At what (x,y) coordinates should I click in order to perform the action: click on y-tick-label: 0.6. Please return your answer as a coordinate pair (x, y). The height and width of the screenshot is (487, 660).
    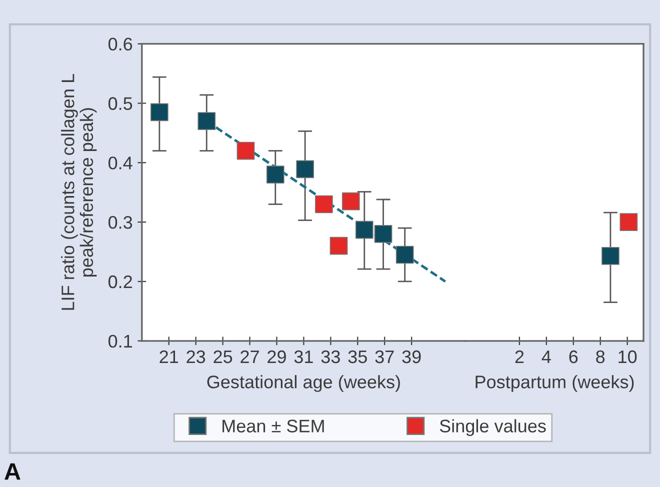
    Looking at the image, I should click on (120, 44).